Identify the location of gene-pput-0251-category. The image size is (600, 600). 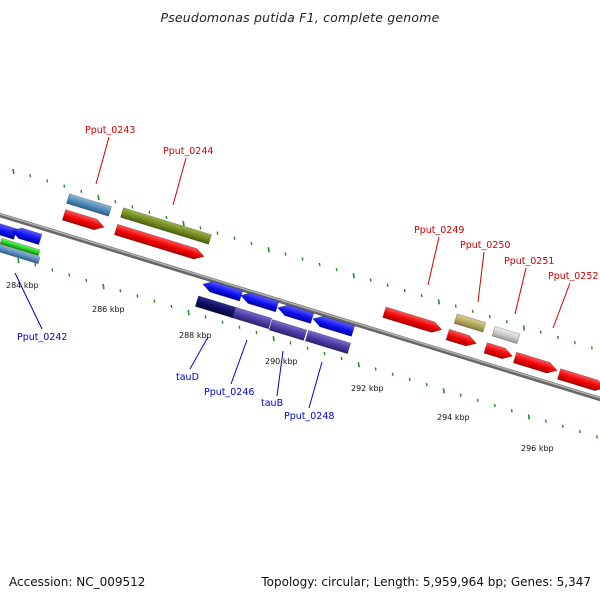
(506, 335).